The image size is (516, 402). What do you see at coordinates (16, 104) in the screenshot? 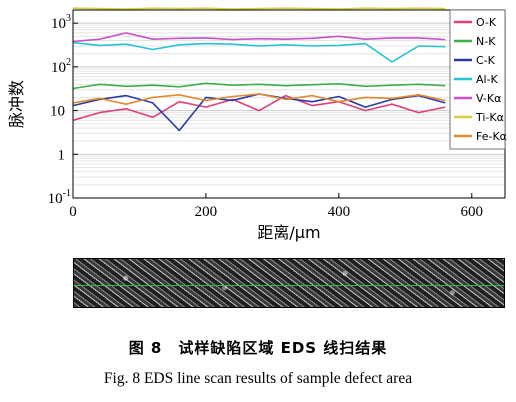
I see `y-axis-label: 脉冲数` at bounding box center [16, 104].